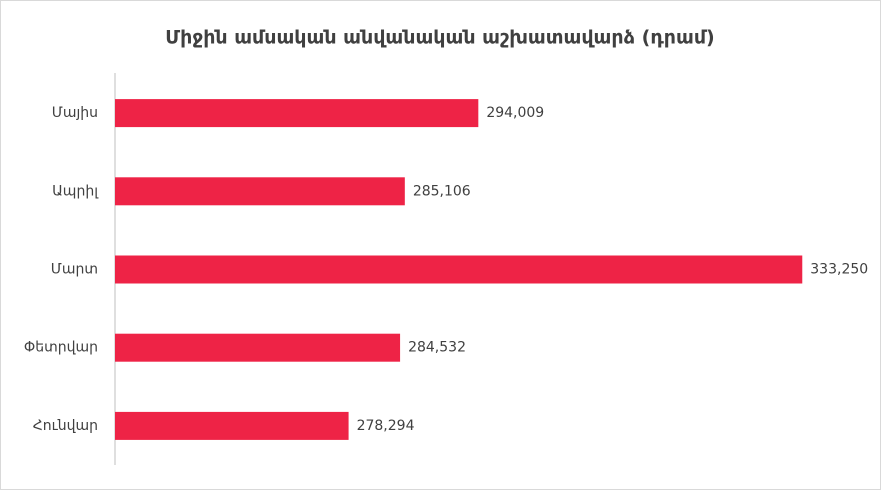 This screenshot has height=490, width=881. I want to click on y-tick-label: Ապրիլ, so click(75, 191).